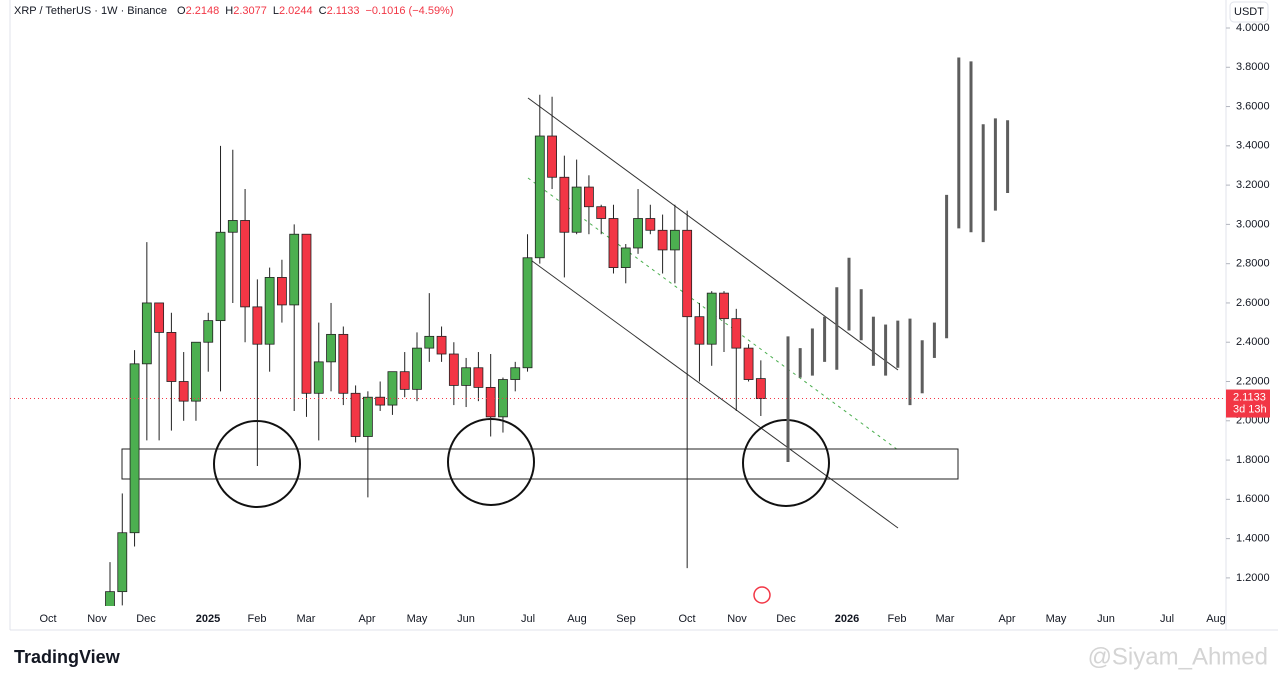 Image resolution: width=1280 pixels, height=689 pixels. Describe the element at coordinates (626, 619) in the screenshot. I see `x-tick-label: Sep` at that location.